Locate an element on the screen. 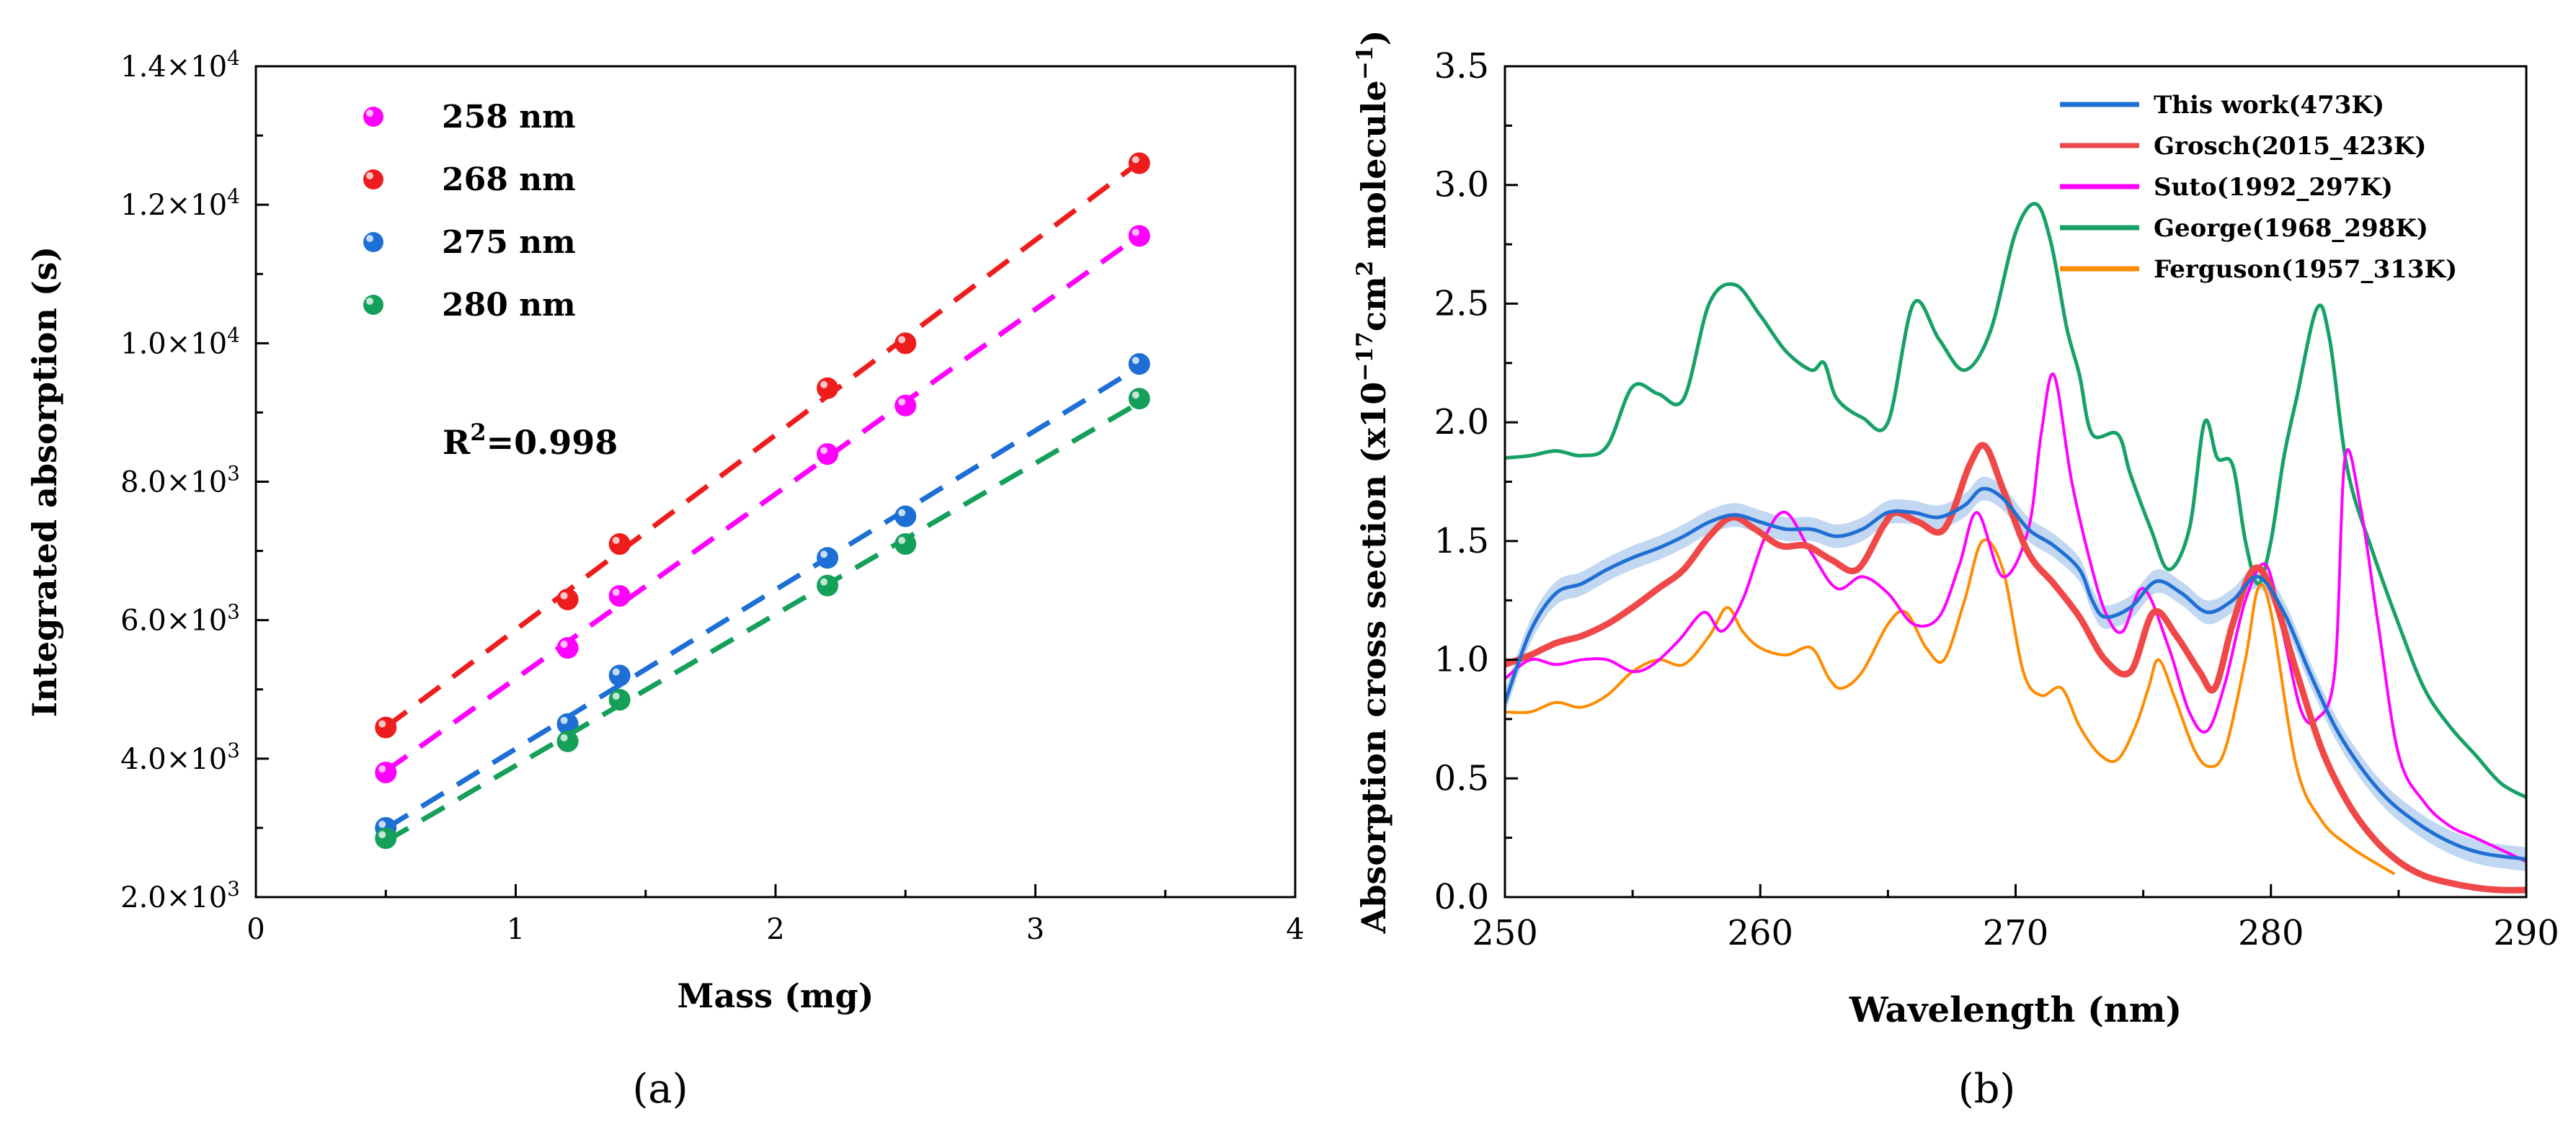 This screenshot has width=2576, height=1132. uncertainty-band is located at coordinates (2016, 674).